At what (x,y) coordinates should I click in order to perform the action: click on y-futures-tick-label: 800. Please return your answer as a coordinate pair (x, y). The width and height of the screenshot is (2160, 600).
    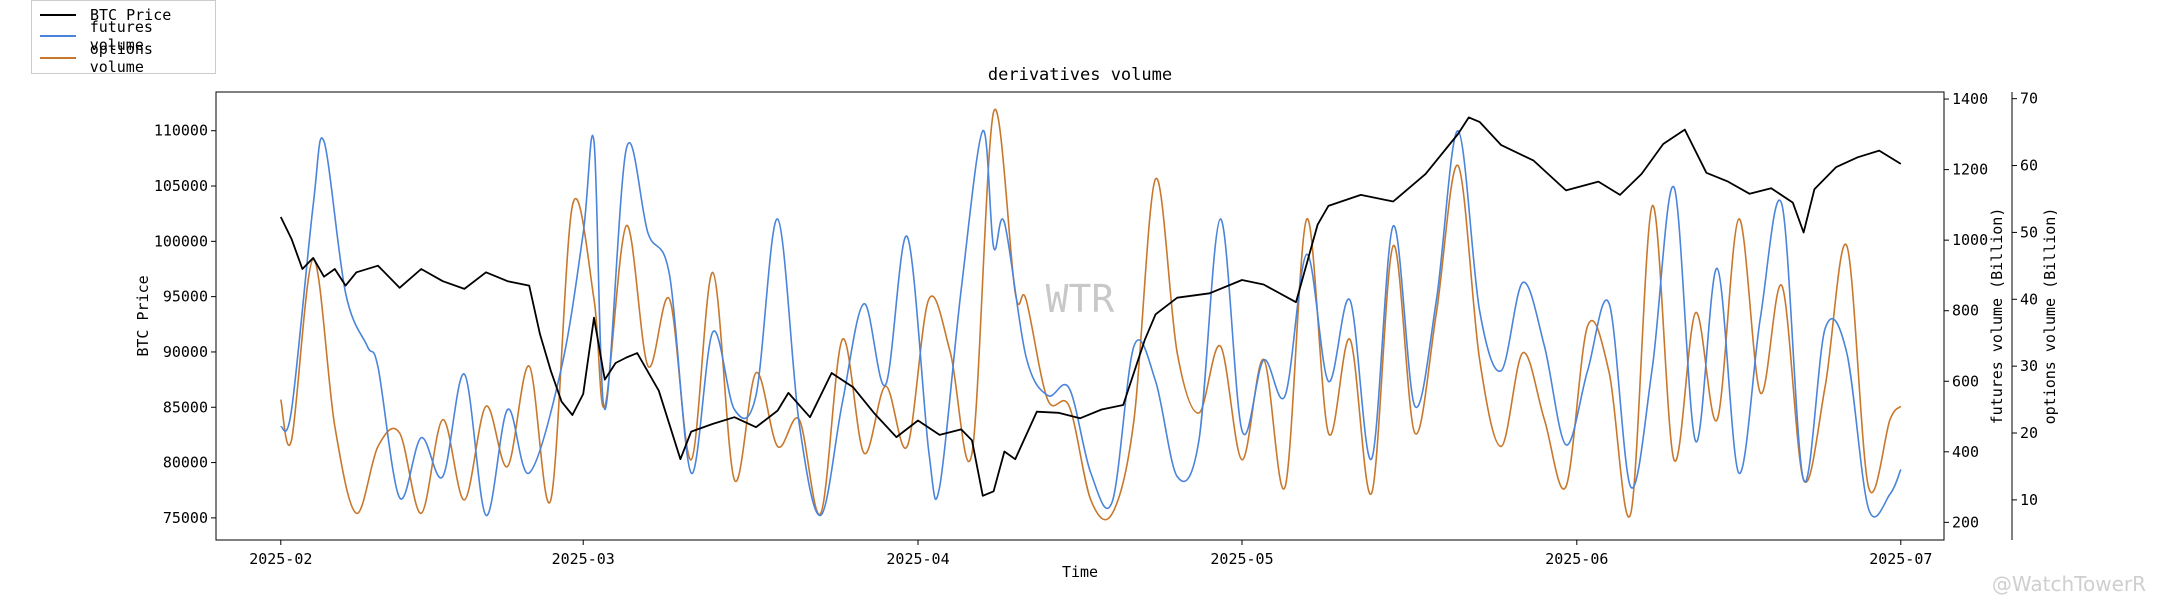
    Looking at the image, I should click on (1965, 311).